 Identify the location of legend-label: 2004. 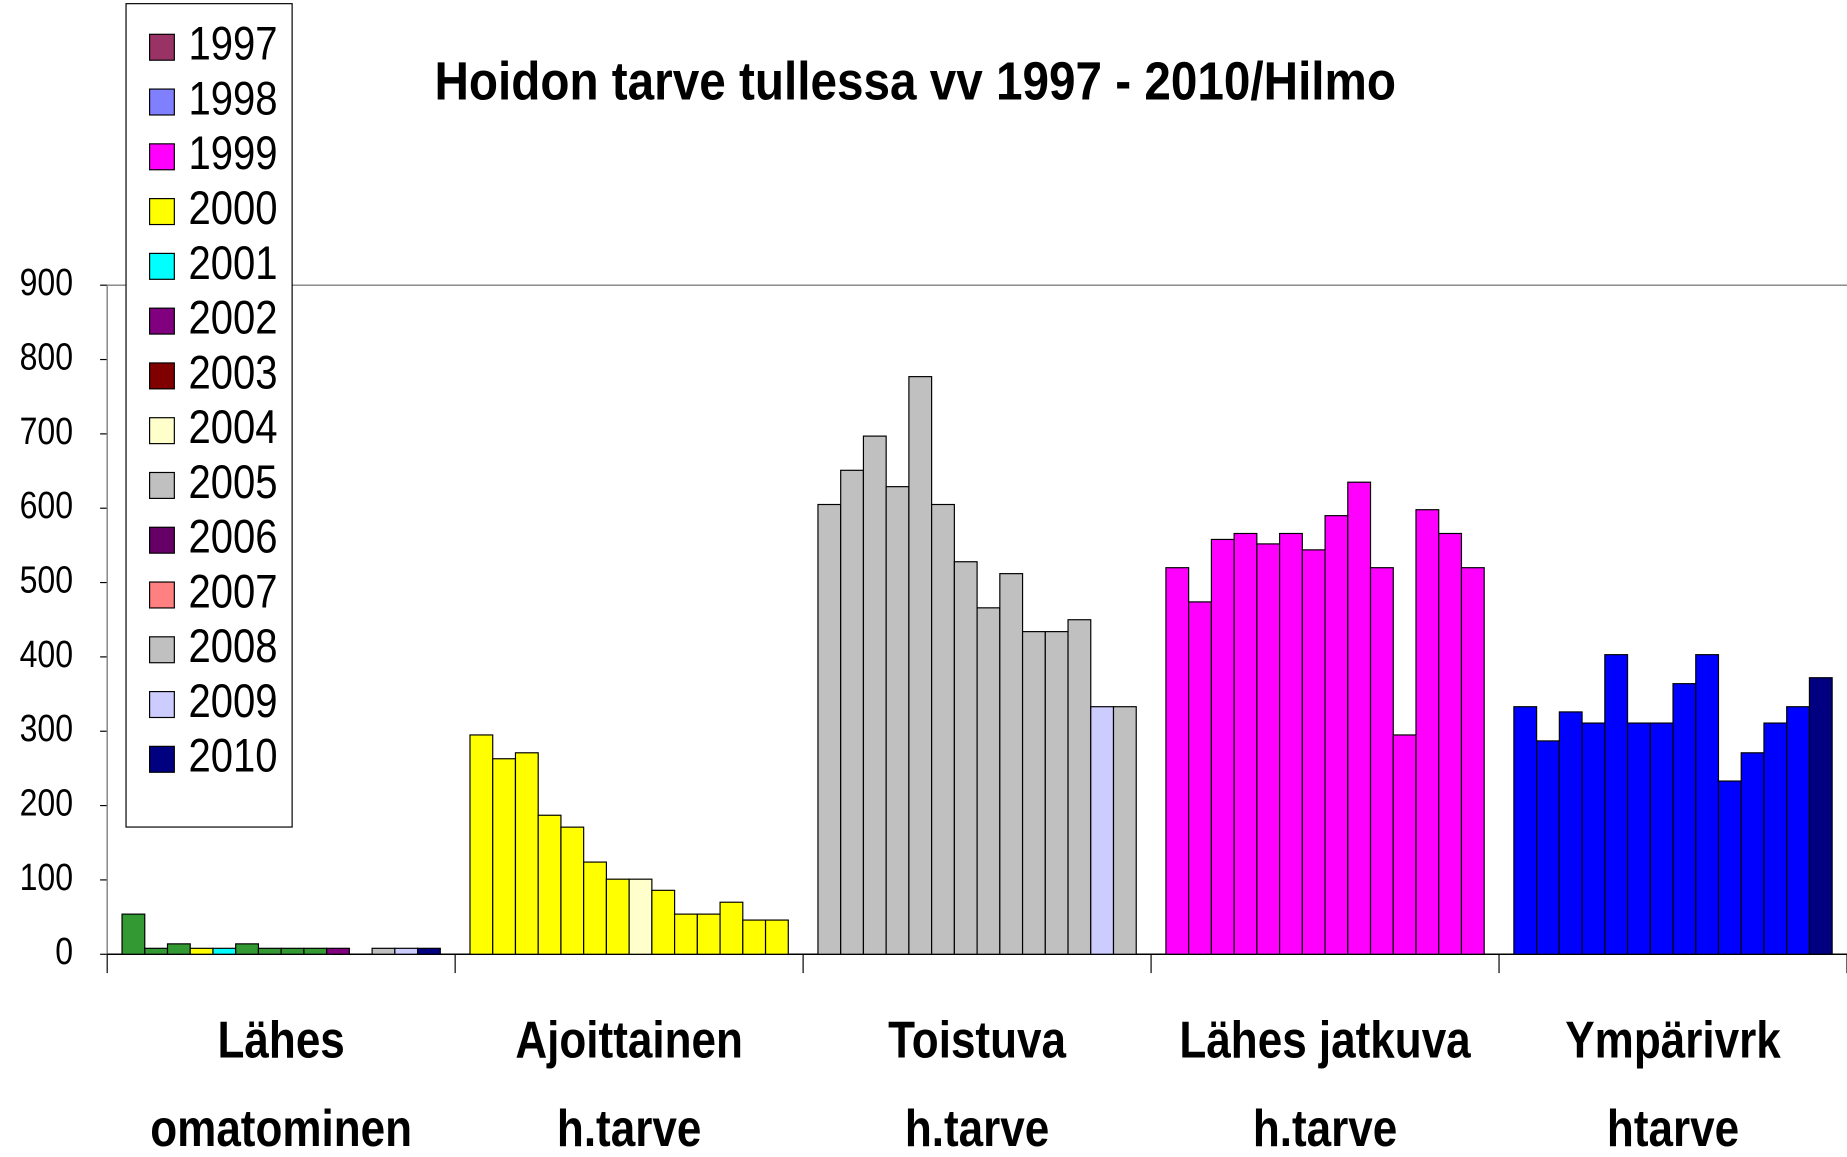
(232, 427).